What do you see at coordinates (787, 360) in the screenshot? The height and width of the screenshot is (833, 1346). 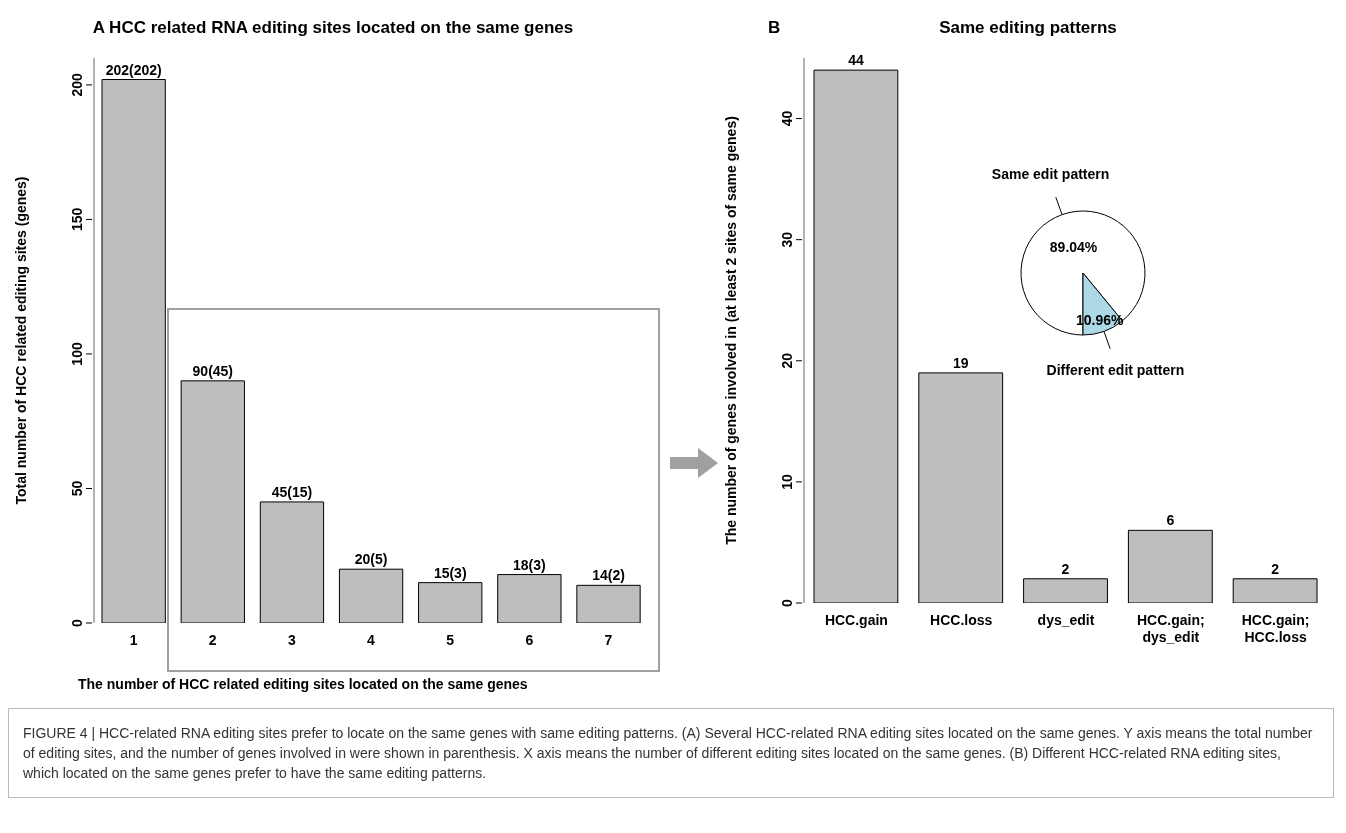 I see `y-tick-label: 20` at bounding box center [787, 360].